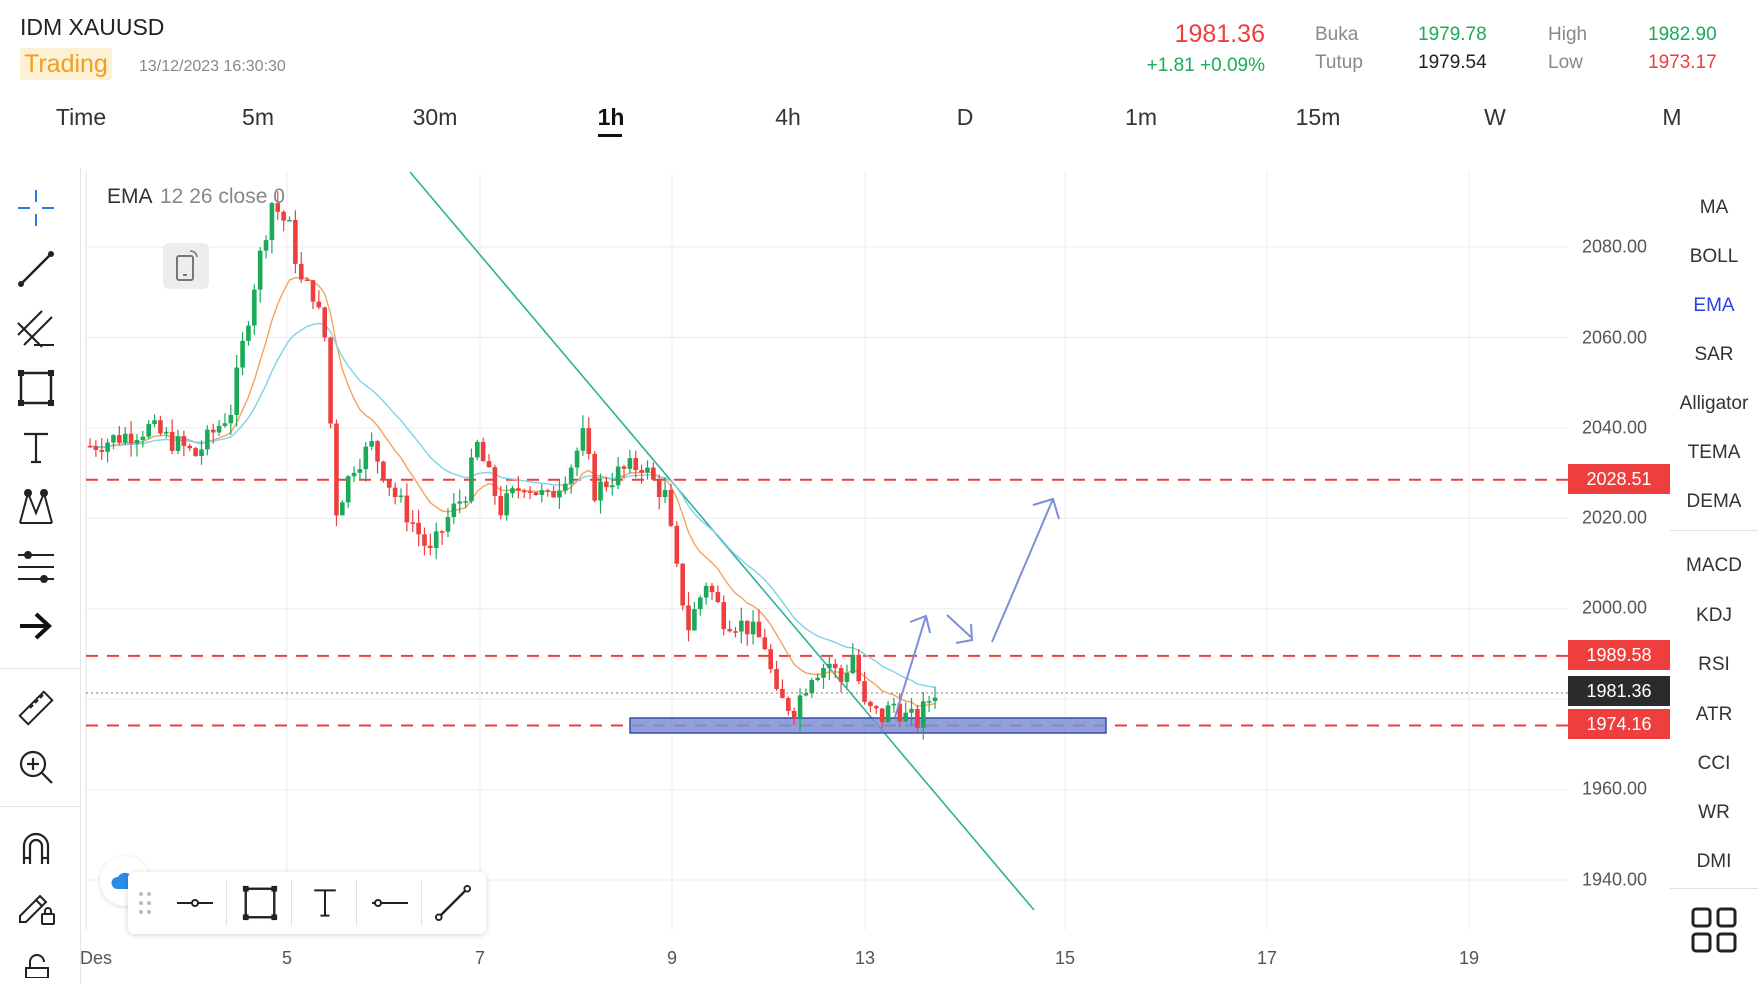 The height and width of the screenshot is (984, 1758). What do you see at coordinates (186, 266) in the screenshot?
I see `rotate-screen-icon` at bounding box center [186, 266].